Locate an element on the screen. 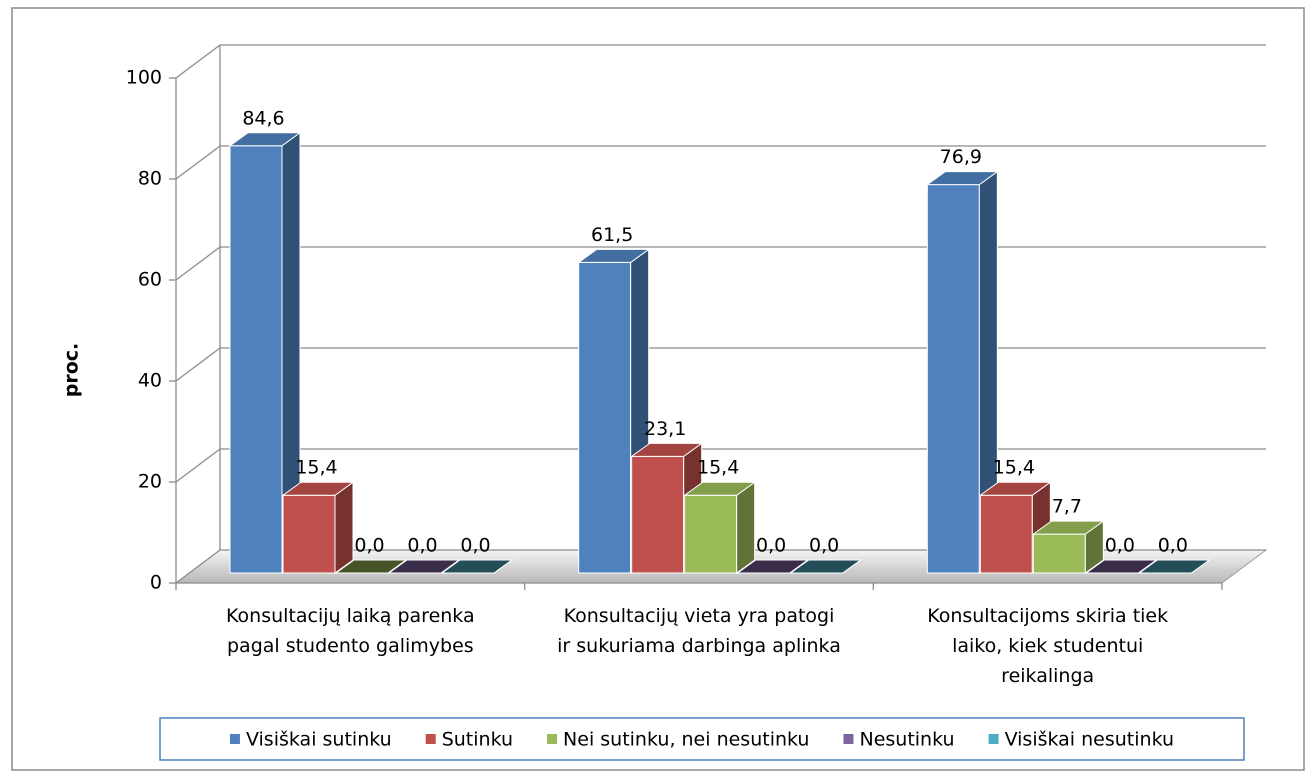 This screenshot has width=1316, height=779. legend-label: Visiškai nesutinku is located at coordinates (1089, 740).